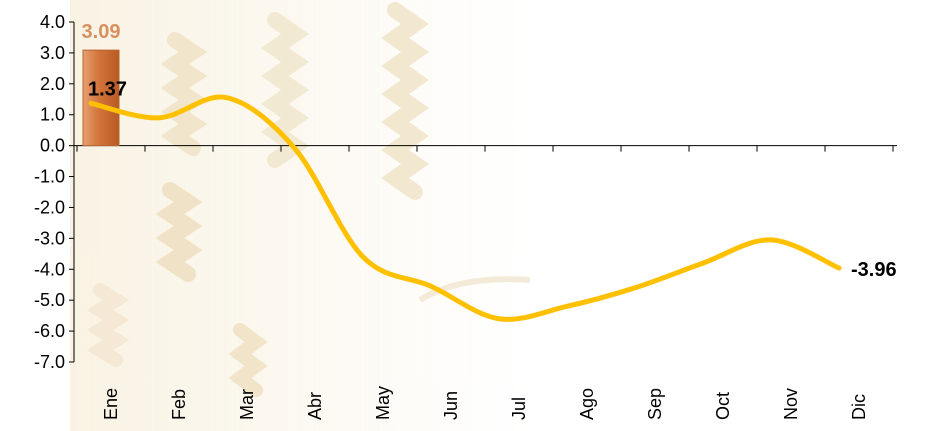  I want to click on x-tick-label: Ene, so click(111, 404).